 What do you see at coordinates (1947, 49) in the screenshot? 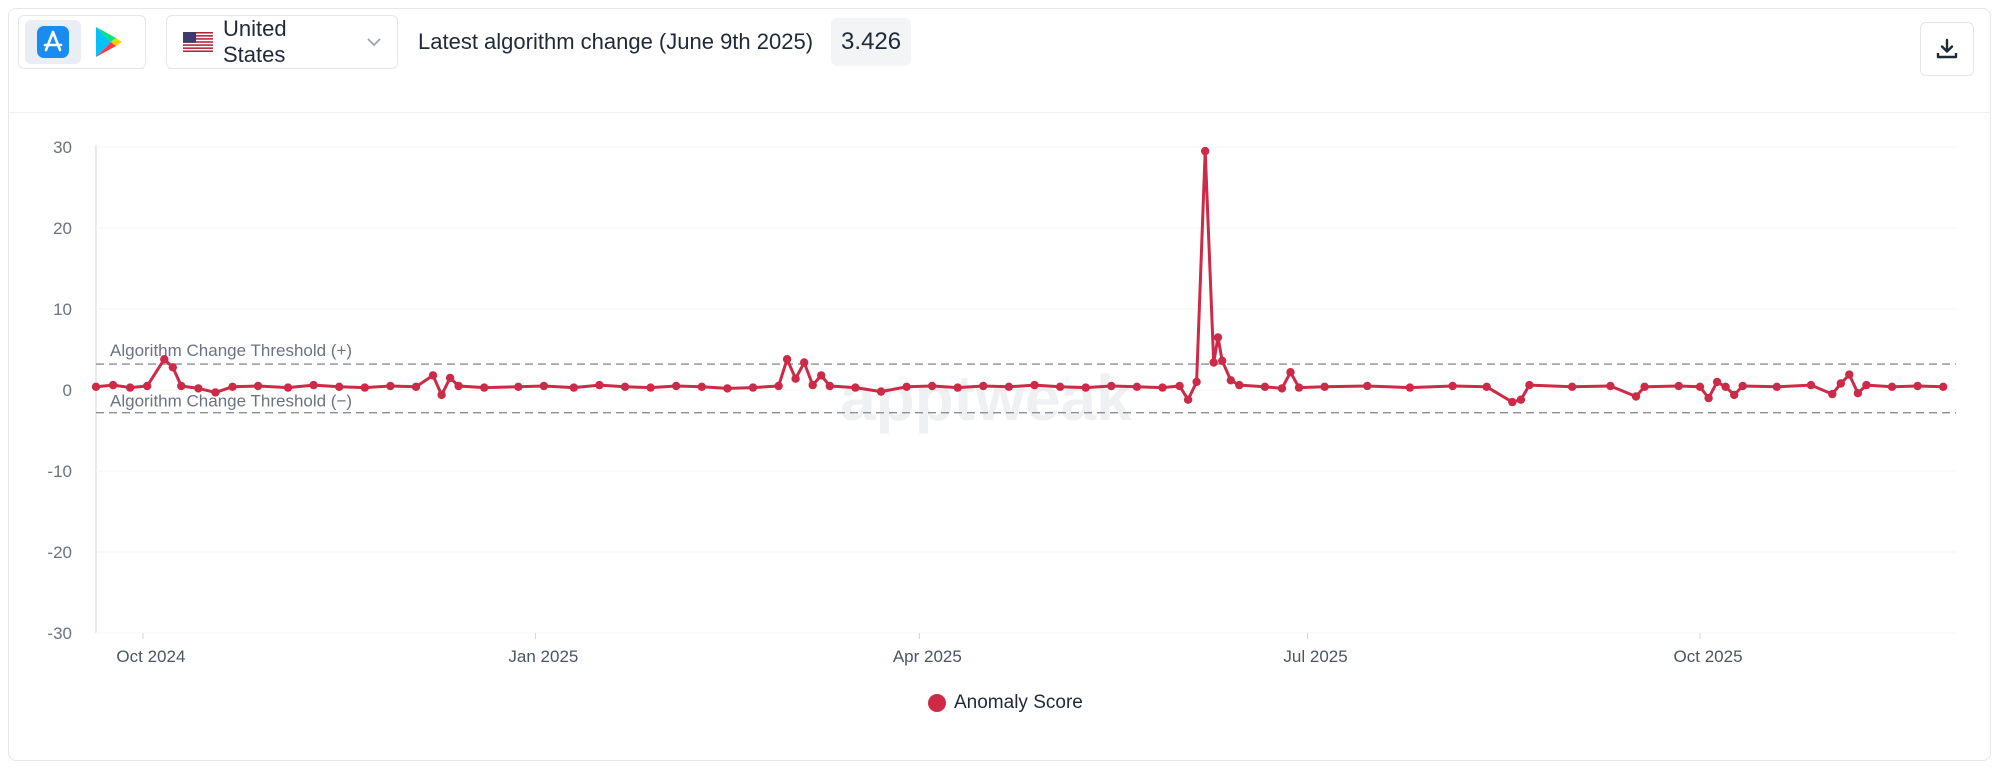
I see `download-button` at bounding box center [1947, 49].